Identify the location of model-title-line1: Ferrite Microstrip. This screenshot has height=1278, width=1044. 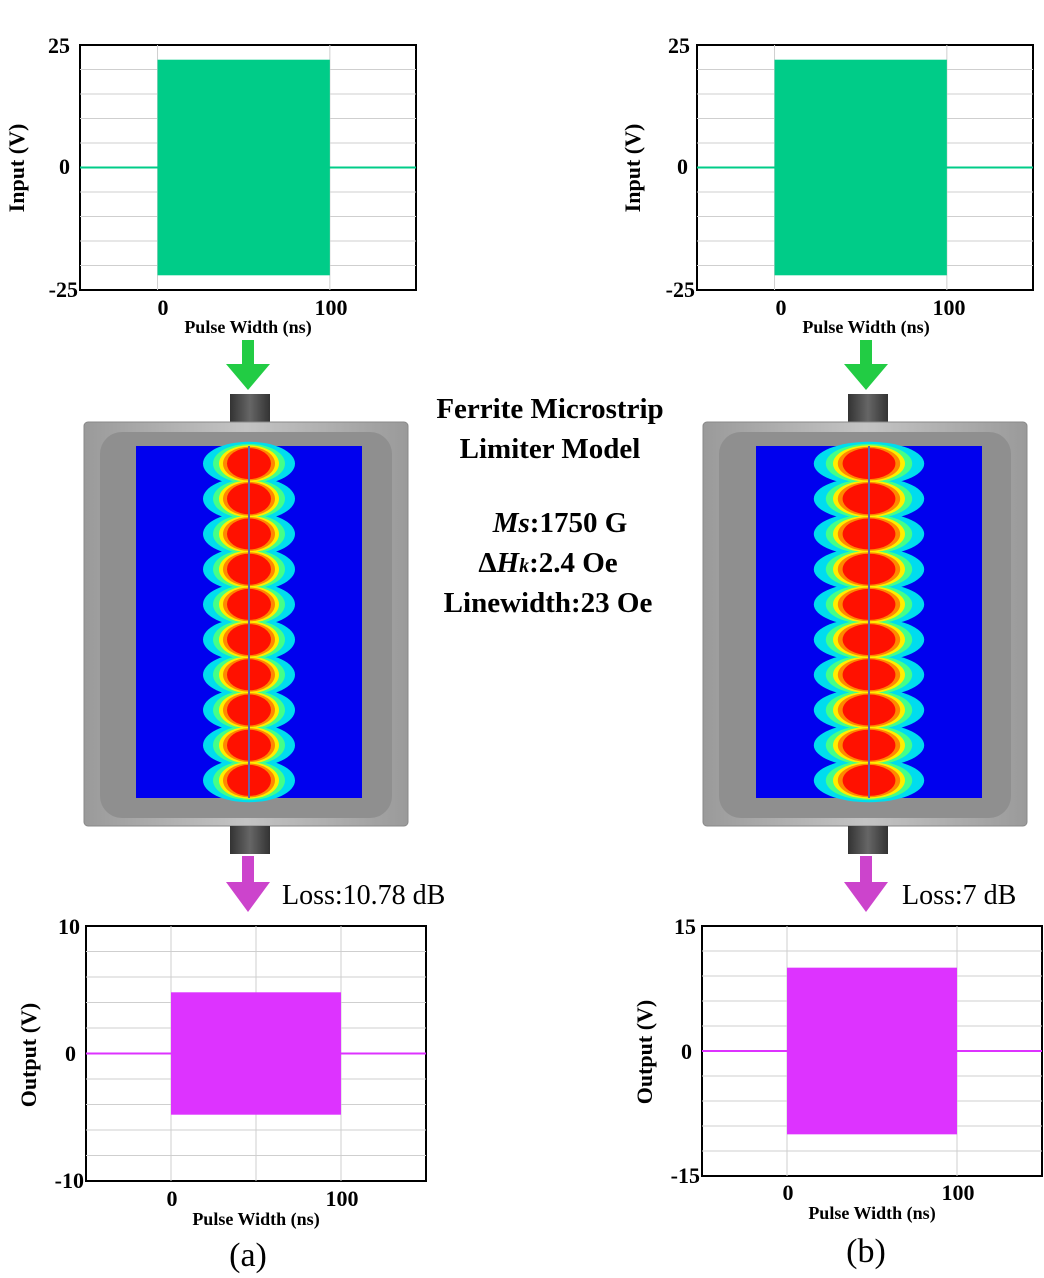
(549, 409).